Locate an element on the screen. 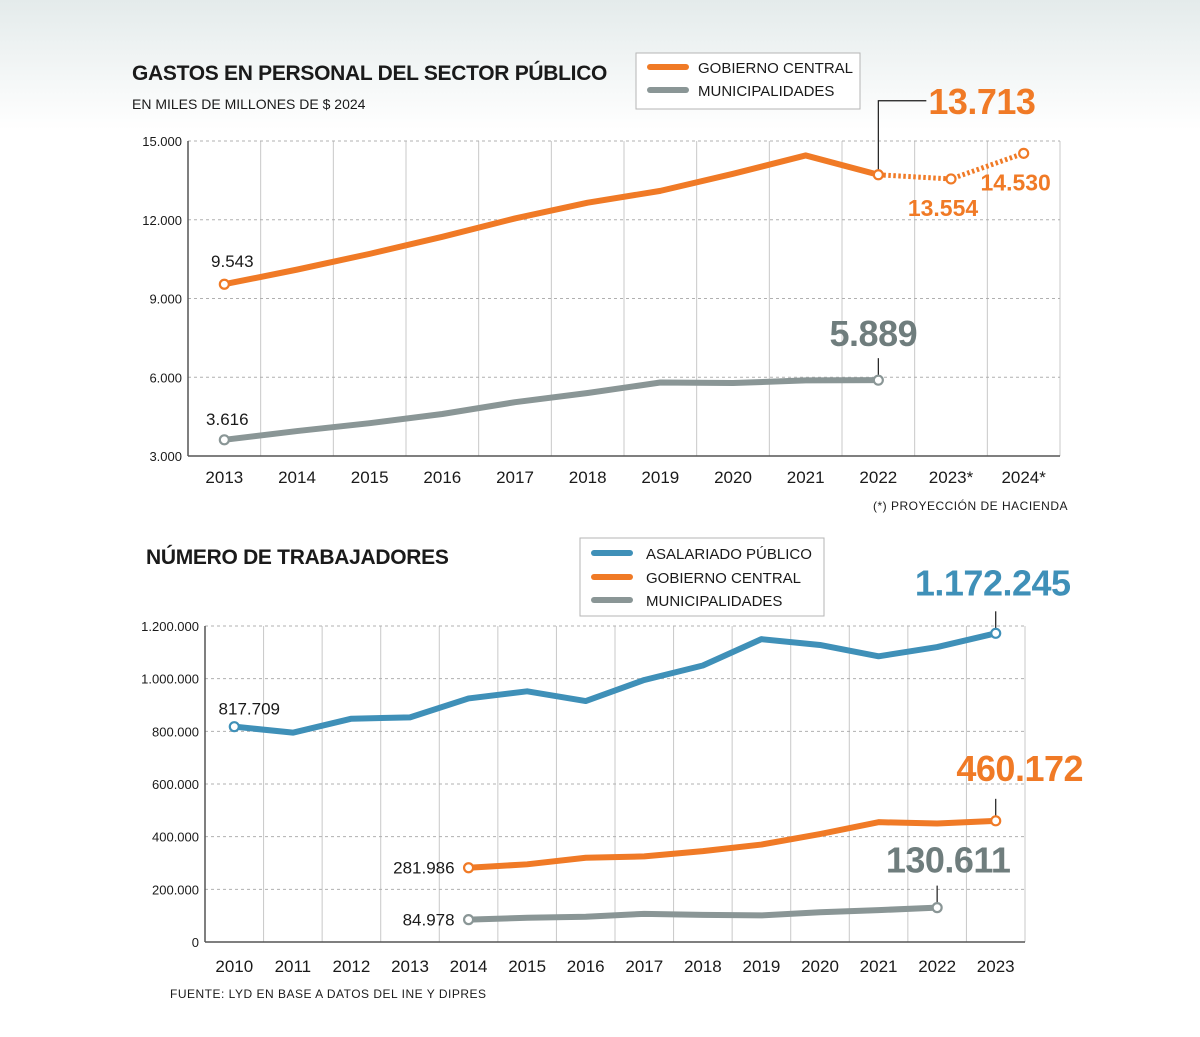 The image size is (1200, 1037). c2-x-tick-label: 2016 is located at coordinates (586, 966).